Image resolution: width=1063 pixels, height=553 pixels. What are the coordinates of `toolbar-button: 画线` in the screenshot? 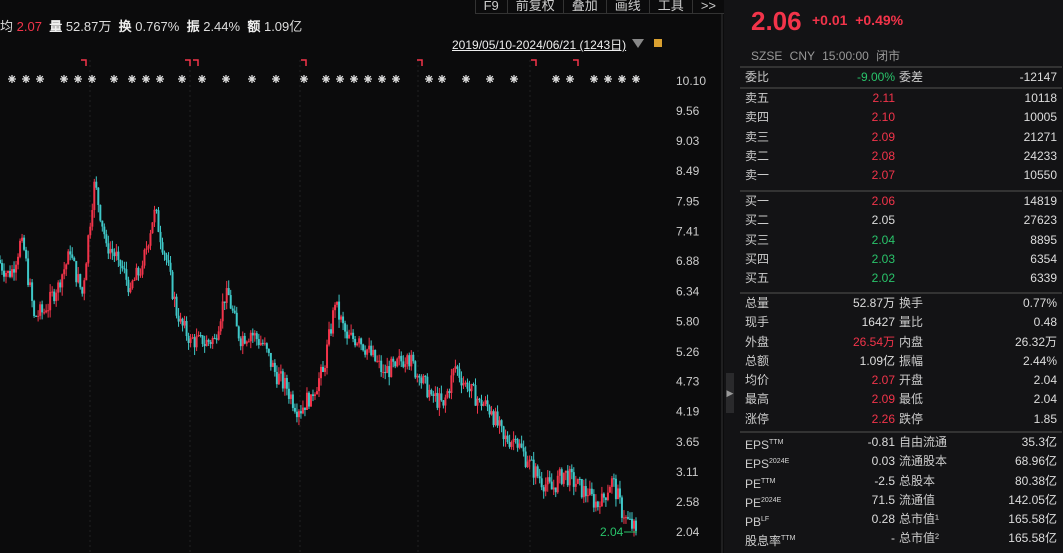 It's located at (627, 6).